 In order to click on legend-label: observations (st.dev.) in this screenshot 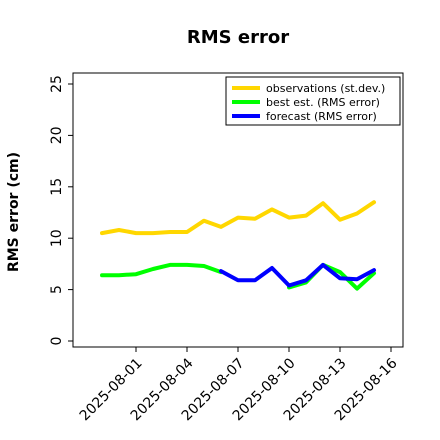, I will do `click(325, 88)`.